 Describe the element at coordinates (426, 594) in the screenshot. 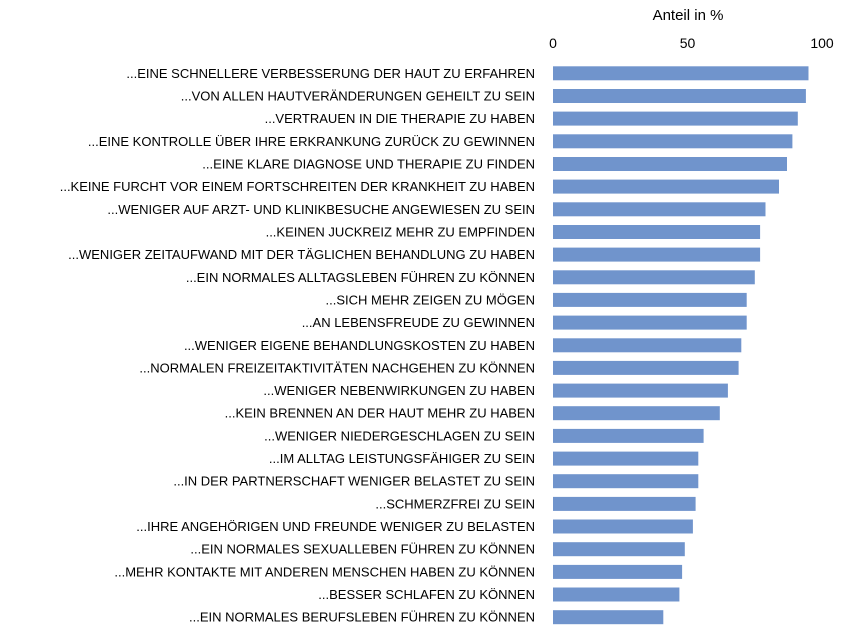

I see `category-label: ...BESSER SCHLAFEN ZU KÖNNEN` at that location.